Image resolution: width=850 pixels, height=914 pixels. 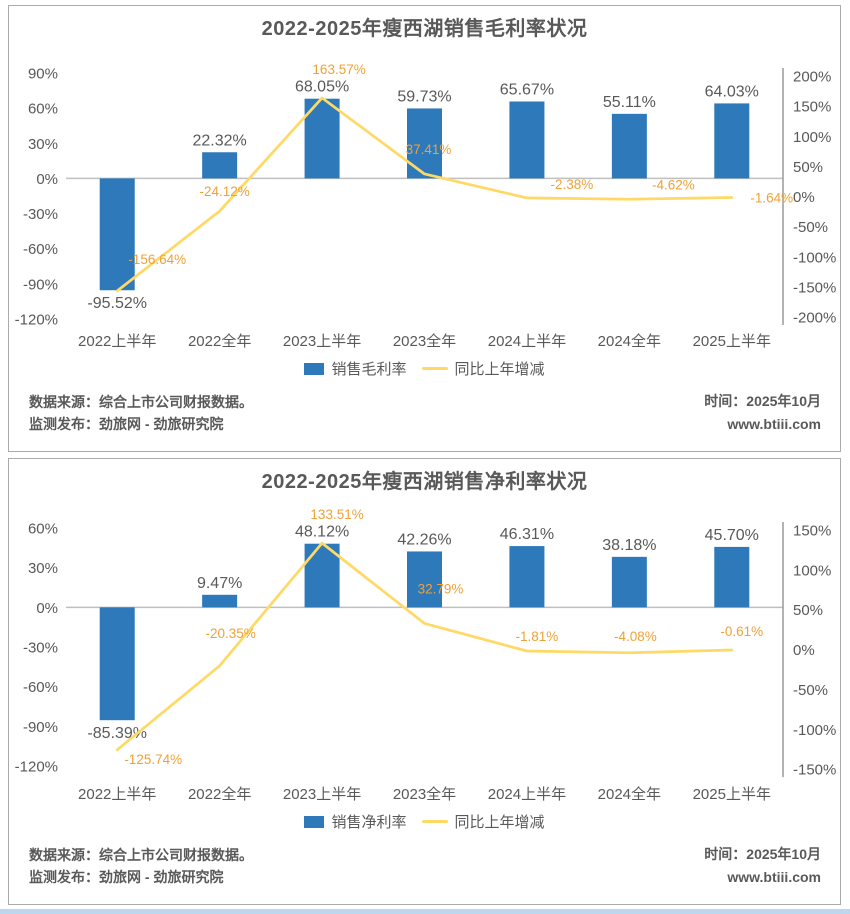 I want to click on line-value-label: -156.64%, so click(x=157, y=259).